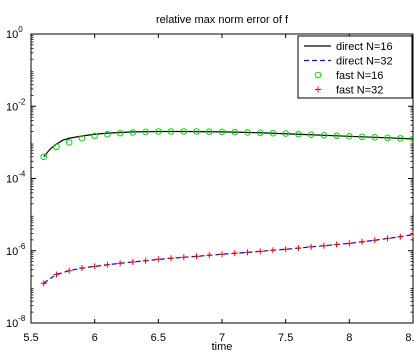 This screenshot has height=350, width=414. What do you see at coordinates (409, 338) in the screenshot?
I see `x-tick-label: 8.5` at bounding box center [409, 338].